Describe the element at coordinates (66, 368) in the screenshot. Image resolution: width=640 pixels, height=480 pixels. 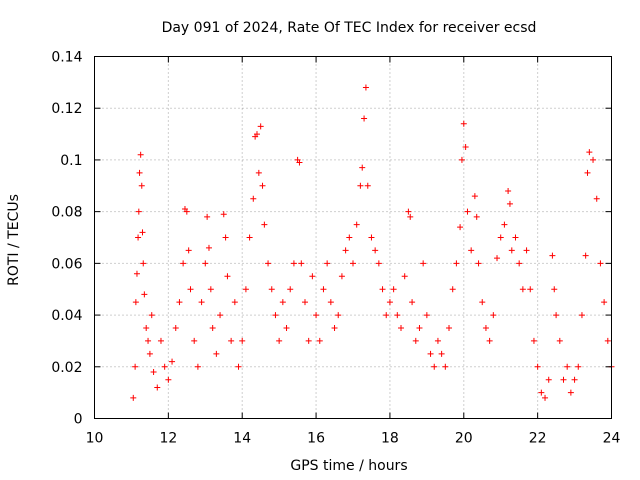
I see `y-tick-label: 0.02` at that location.